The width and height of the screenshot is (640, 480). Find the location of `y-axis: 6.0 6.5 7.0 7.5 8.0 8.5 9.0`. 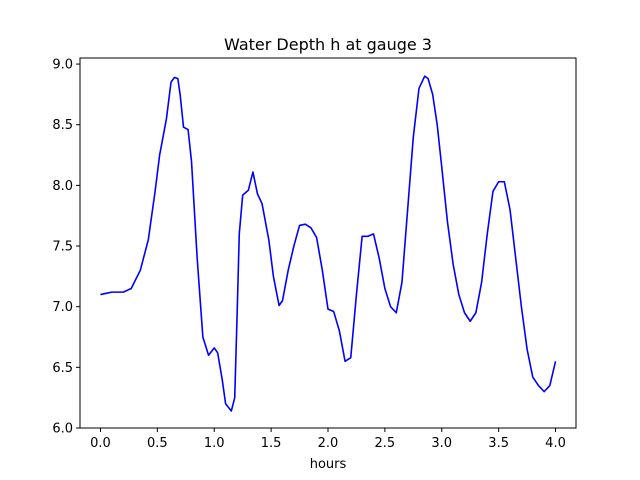

y-axis: 6.0 6.5 7.0 7.5 8.0 8.5 9.0 is located at coordinates (66, 247).